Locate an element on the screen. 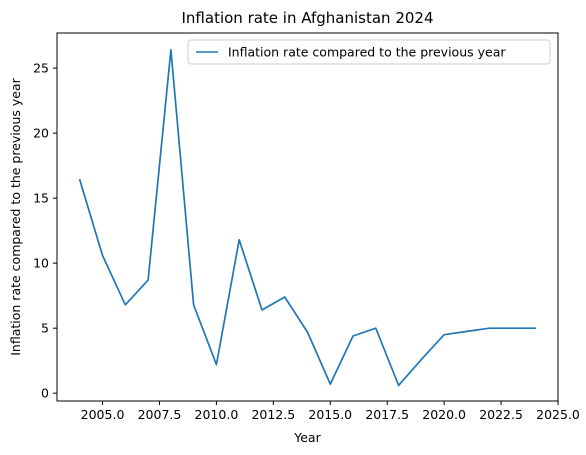 The height and width of the screenshot is (455, 586). x-tick-label: 2020.0 is located at coordinates (444, 414).